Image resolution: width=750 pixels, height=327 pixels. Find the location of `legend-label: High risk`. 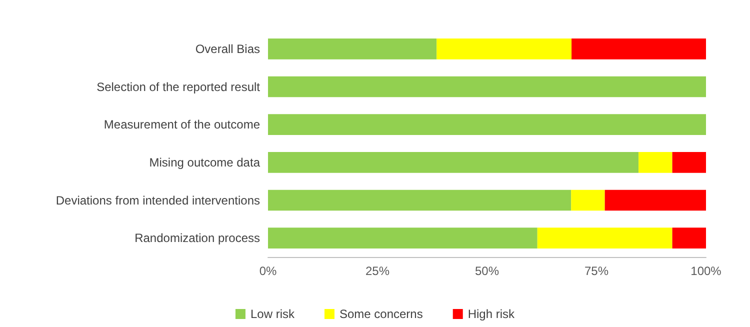

legend-label: High risk is located at coordinates (492, 314).